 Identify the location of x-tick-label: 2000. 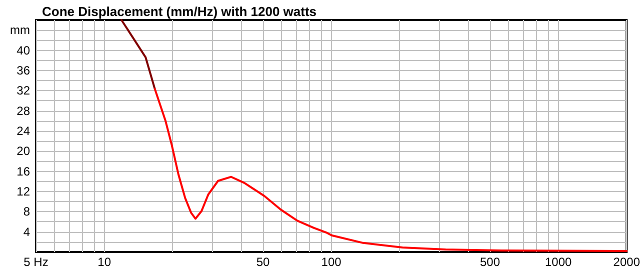
(626, 262).